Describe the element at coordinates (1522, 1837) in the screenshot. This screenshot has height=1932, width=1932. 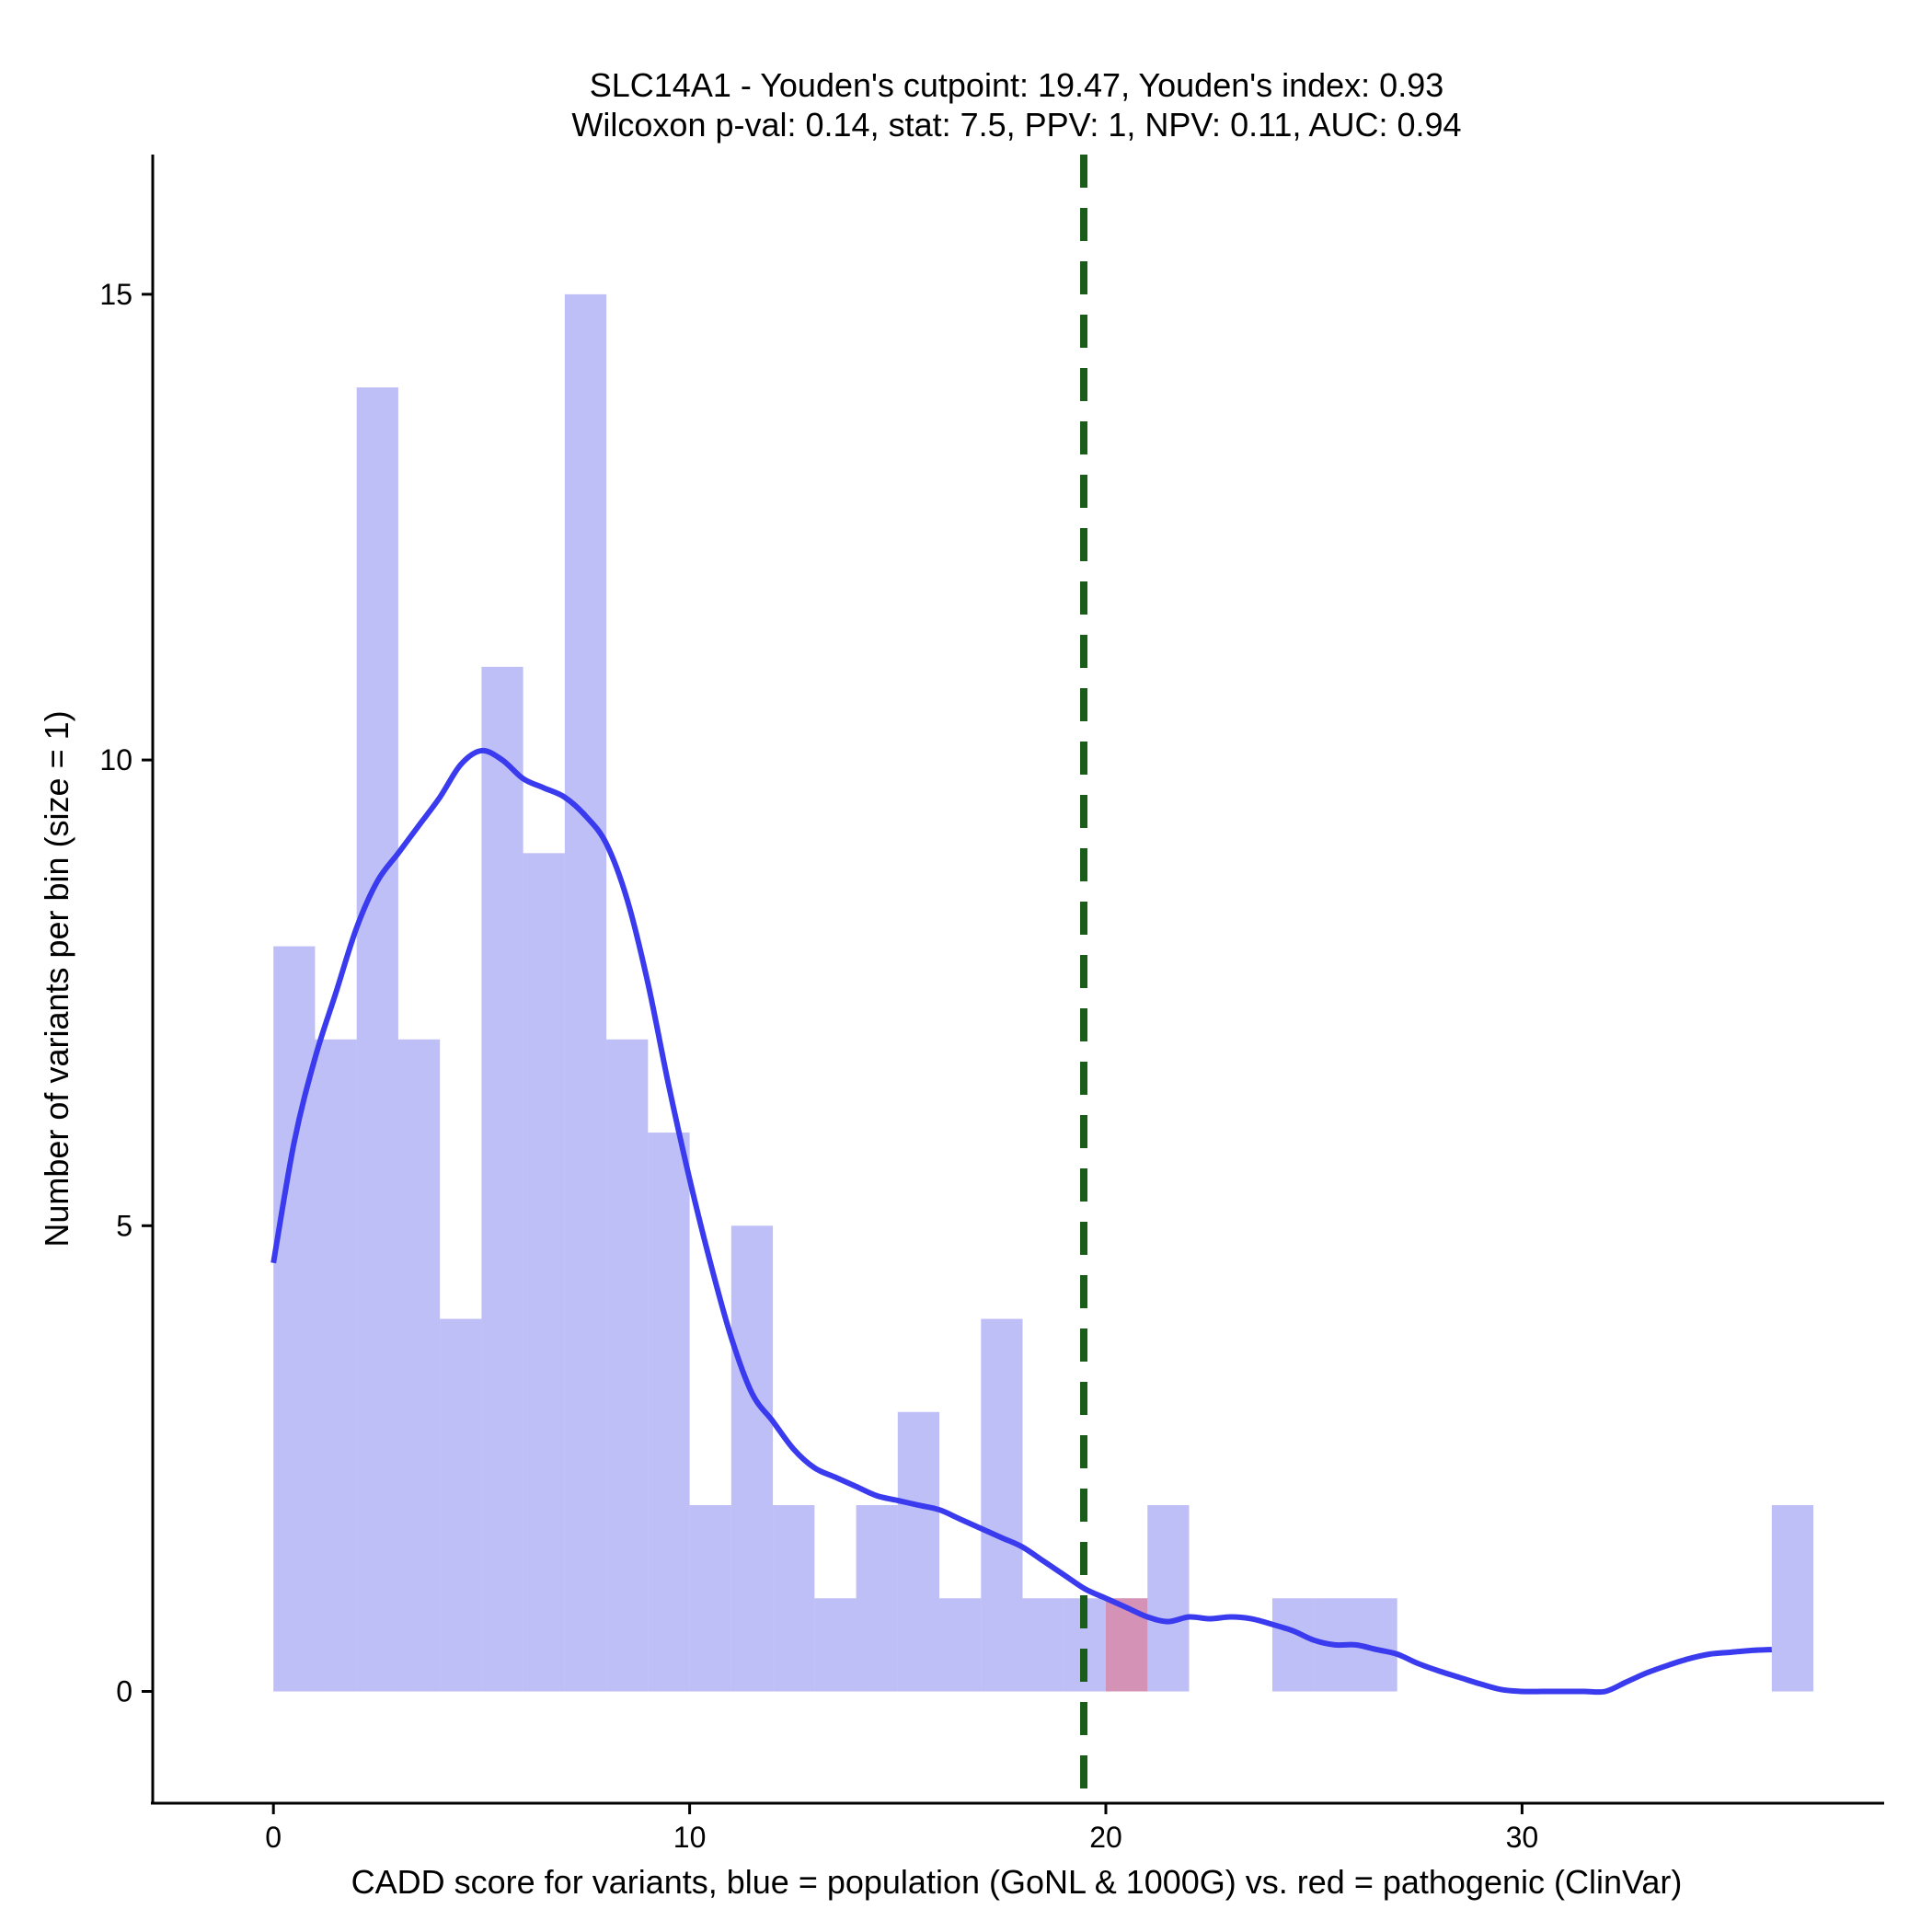
I see `x-tick-label: 30` at that location.